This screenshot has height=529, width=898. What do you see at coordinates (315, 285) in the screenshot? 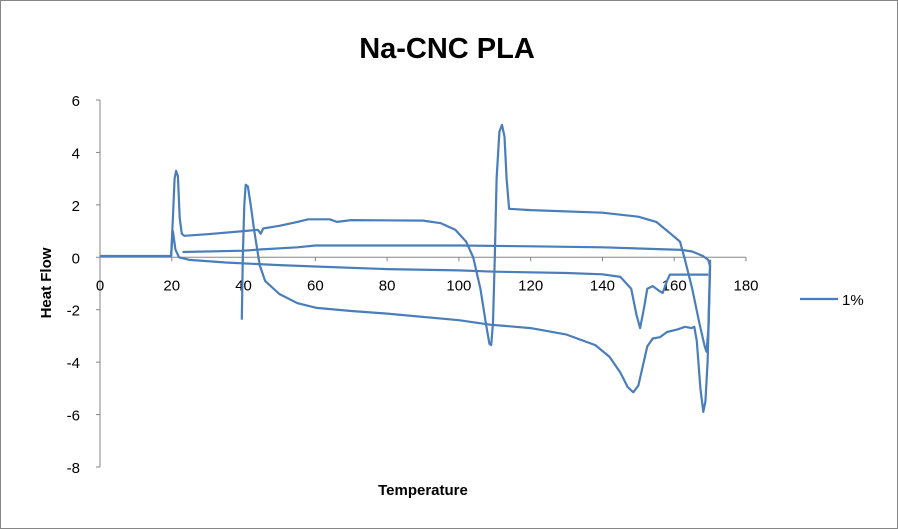
I see `x-tick-label: 60` at bounding box center [315, 285].